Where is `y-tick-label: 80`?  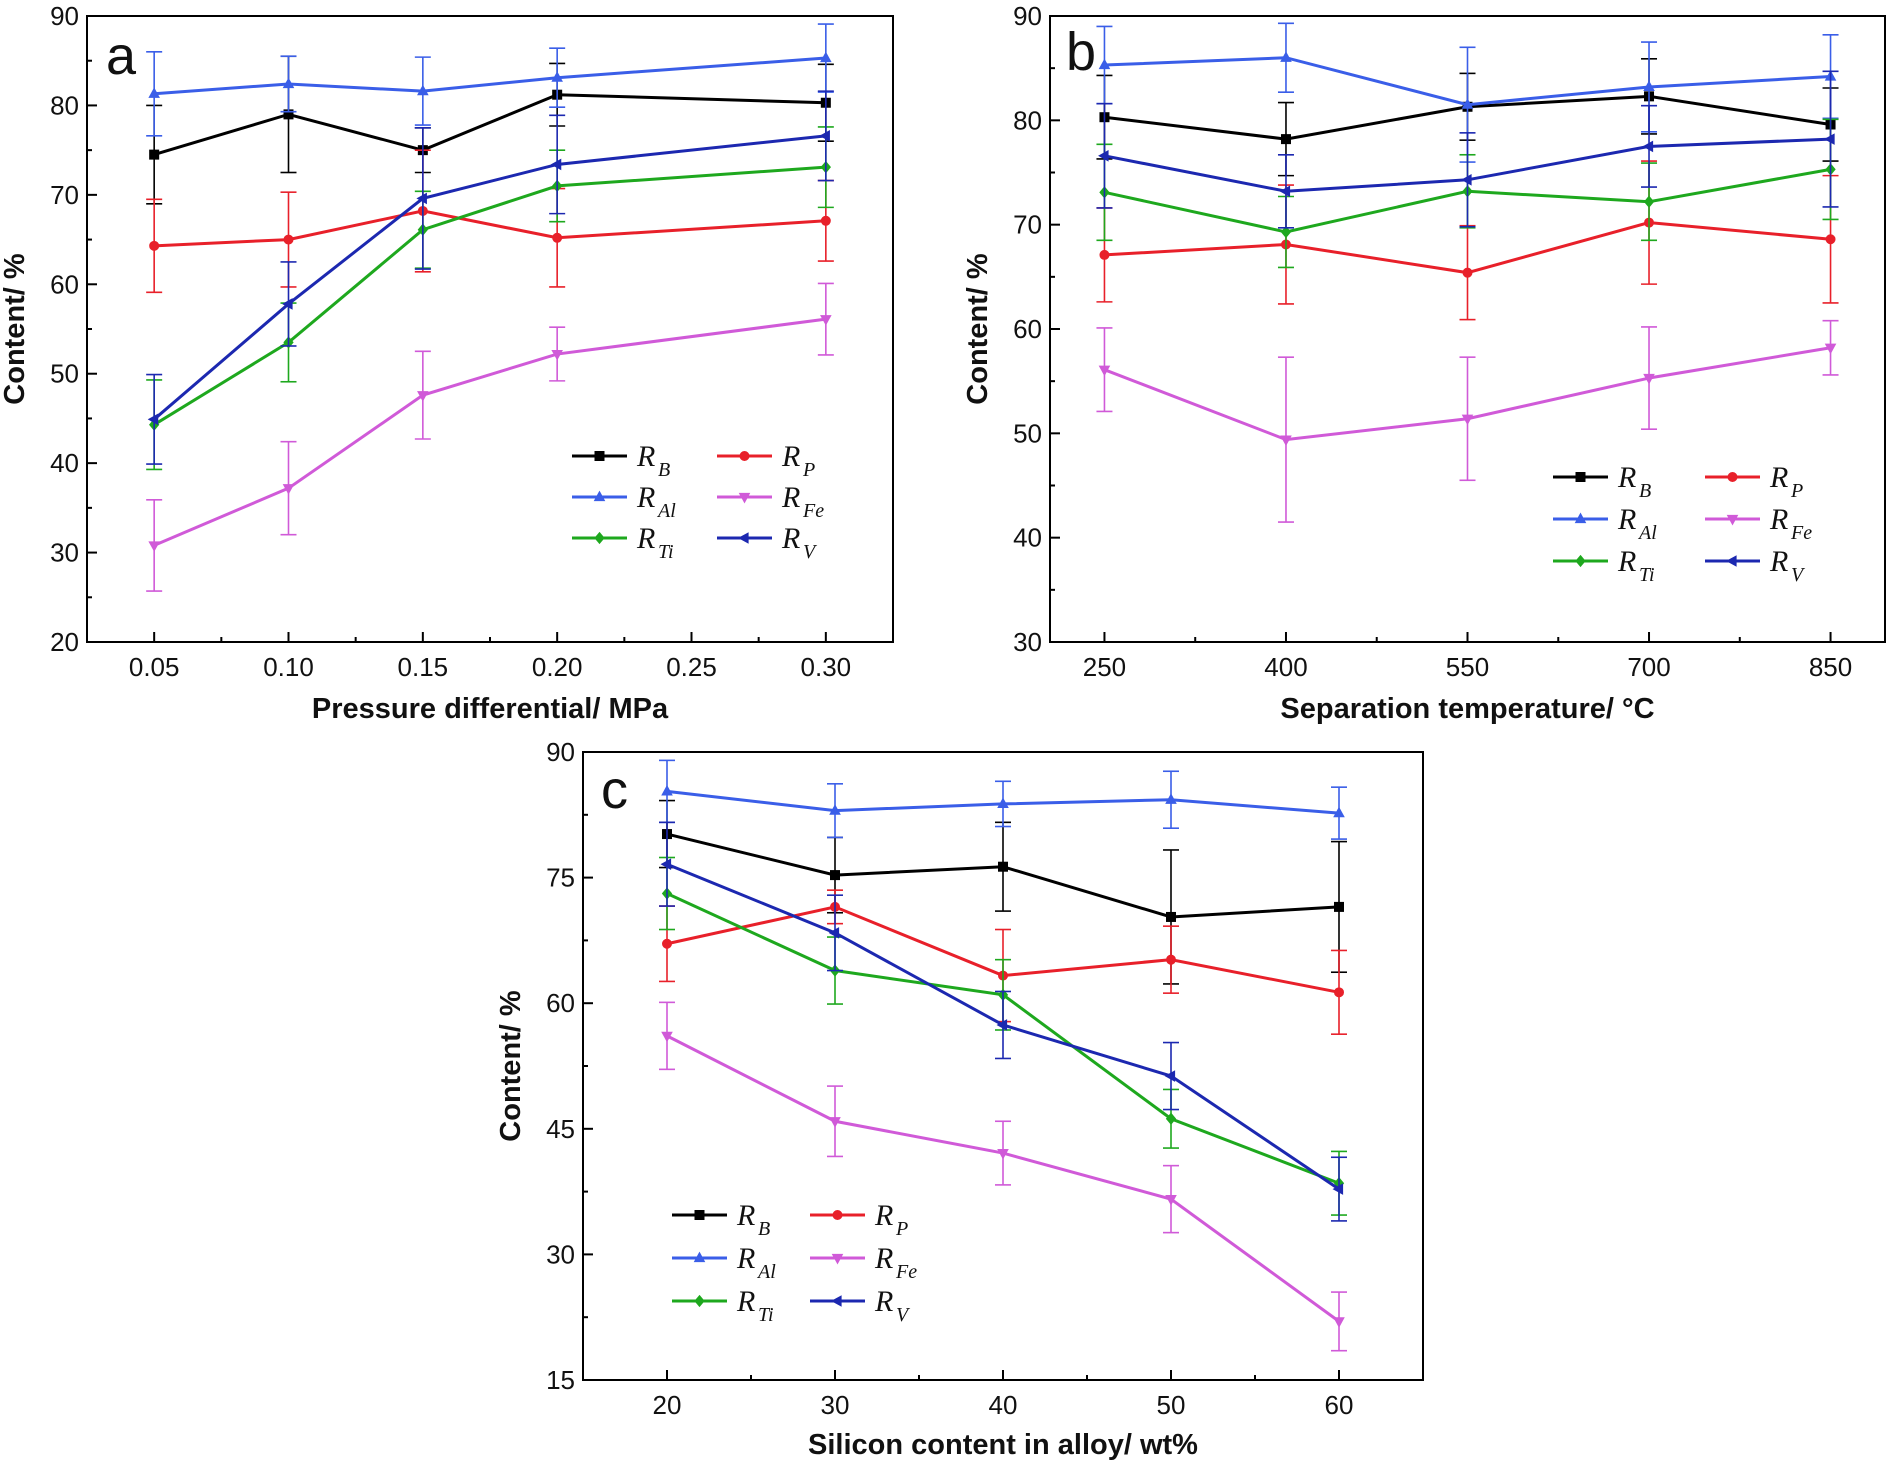
y-tick-label: 80 is located at coordinates (1027, 120).